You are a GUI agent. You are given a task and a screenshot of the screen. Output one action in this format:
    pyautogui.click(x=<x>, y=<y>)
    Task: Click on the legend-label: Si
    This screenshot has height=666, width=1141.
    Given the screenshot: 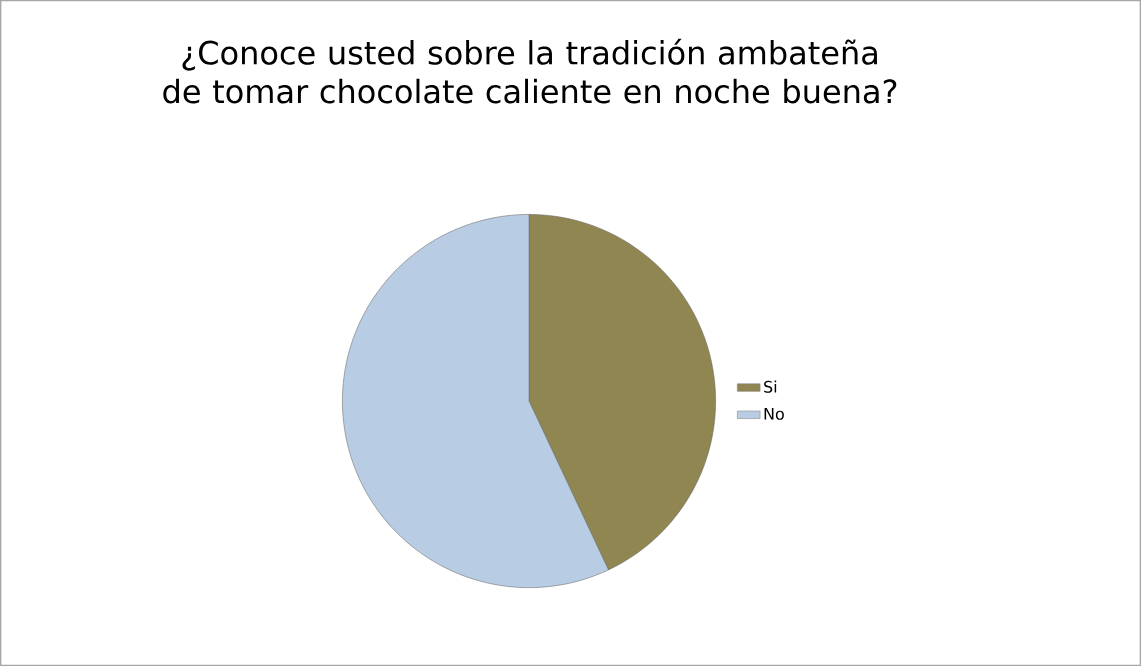 What is the action you would take?
    pyautogui.click(x=770, y=386)
    